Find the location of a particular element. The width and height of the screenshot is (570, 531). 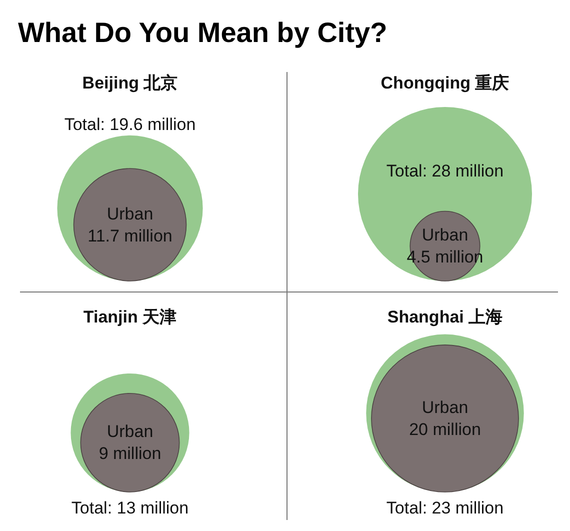

category-label: Shanghai 上海 is located at coordinates (445, 317).